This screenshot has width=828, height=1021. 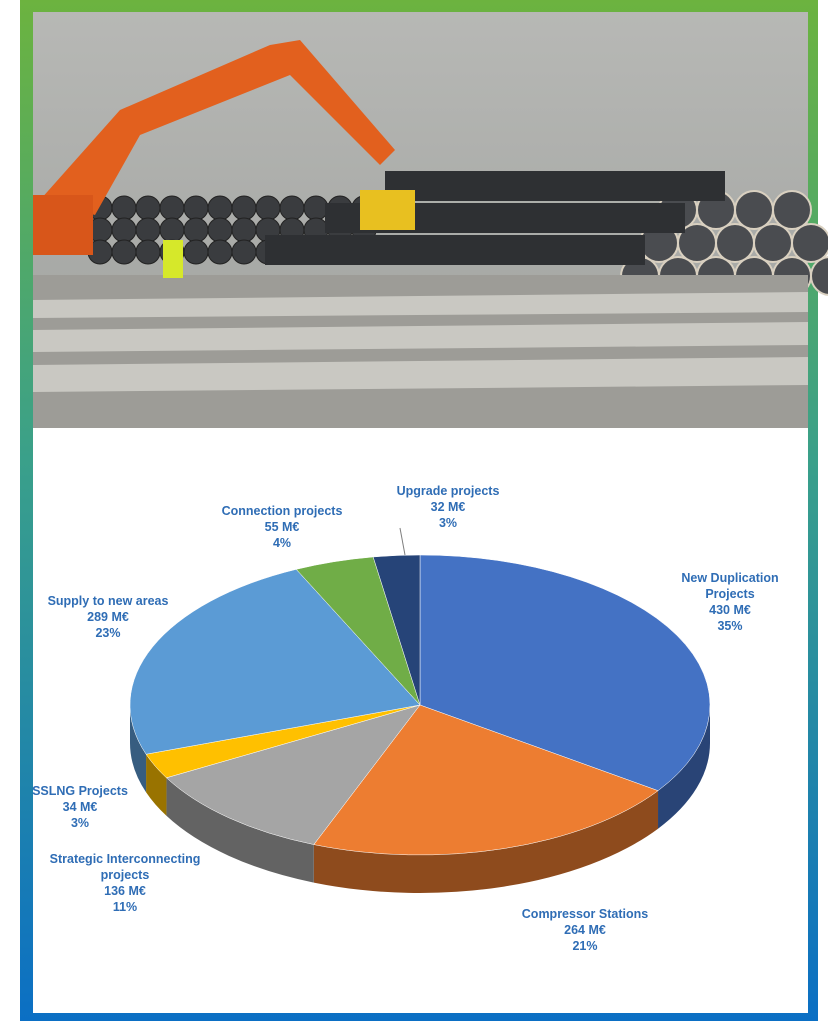 What do you see at coordinates (387, 210) in the screenshot?
I see `lifter` at bounding box center [387, 210].